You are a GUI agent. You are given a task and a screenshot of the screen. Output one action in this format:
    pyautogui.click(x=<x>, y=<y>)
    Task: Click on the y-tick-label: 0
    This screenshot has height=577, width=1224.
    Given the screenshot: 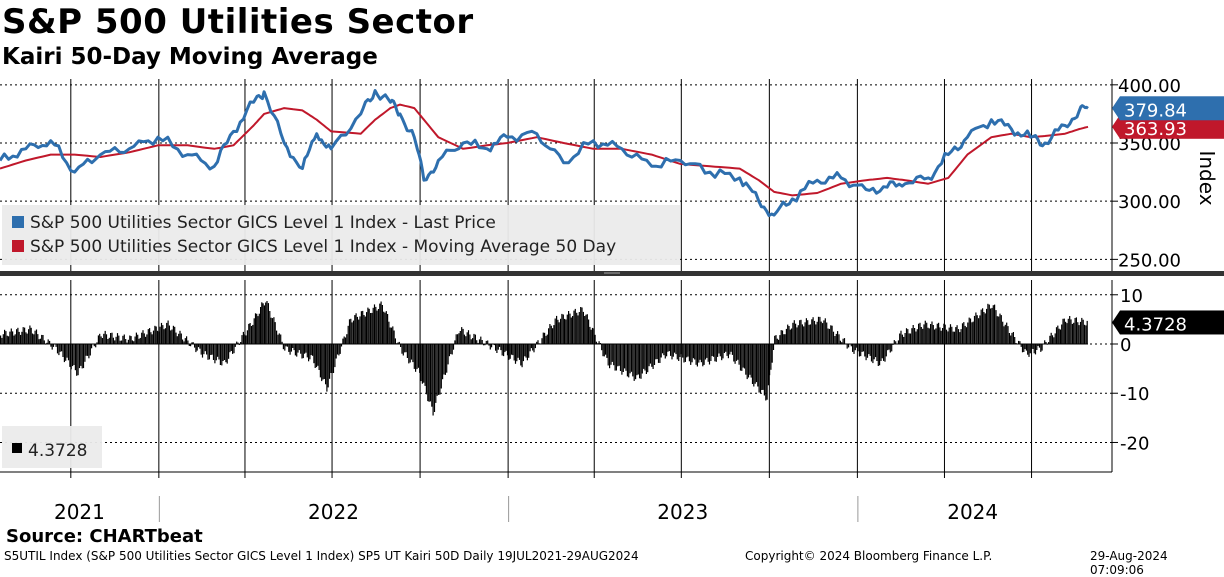 What is the action you would take?
    pyautogui.click(x=1125, y=345)
    